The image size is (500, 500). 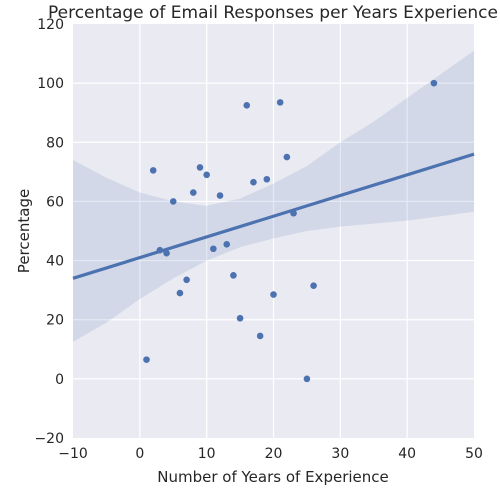 What do you see at coordinates (272, 477) in the screenshot?
I see `x-axis-label: Number of Years of Experience` at bounding box center [272, 477].